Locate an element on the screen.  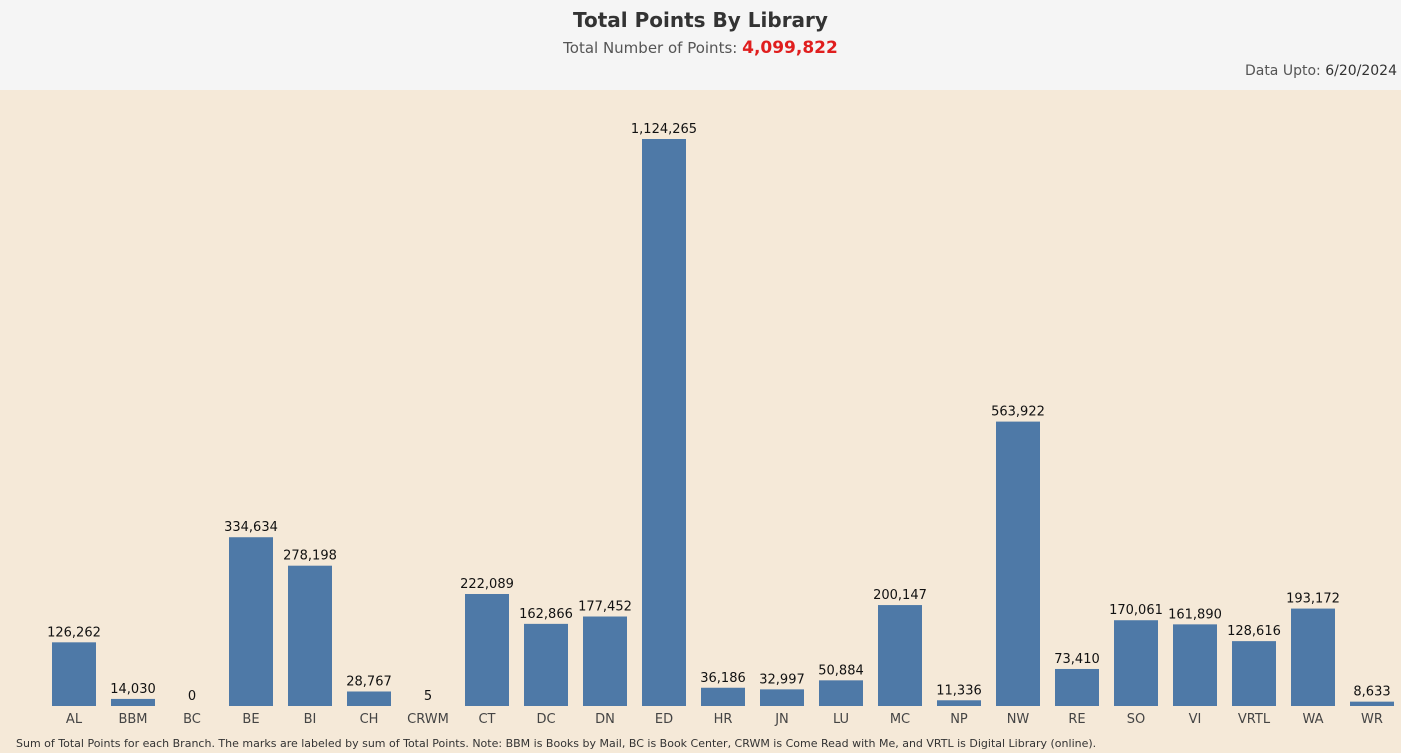
x-tick-label-crwm: CRWM is located at coordinates (428, 719).